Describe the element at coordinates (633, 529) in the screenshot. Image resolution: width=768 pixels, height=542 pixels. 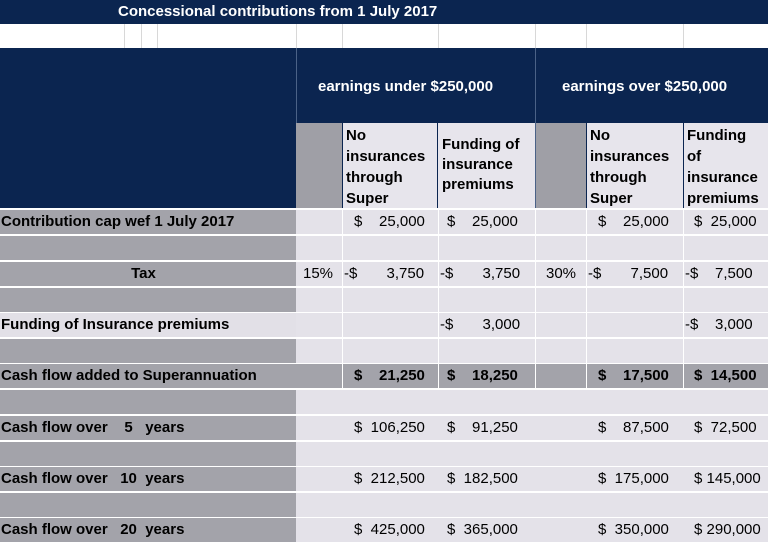
I see `cell-over-no-ins: $ 350,000` at that location.